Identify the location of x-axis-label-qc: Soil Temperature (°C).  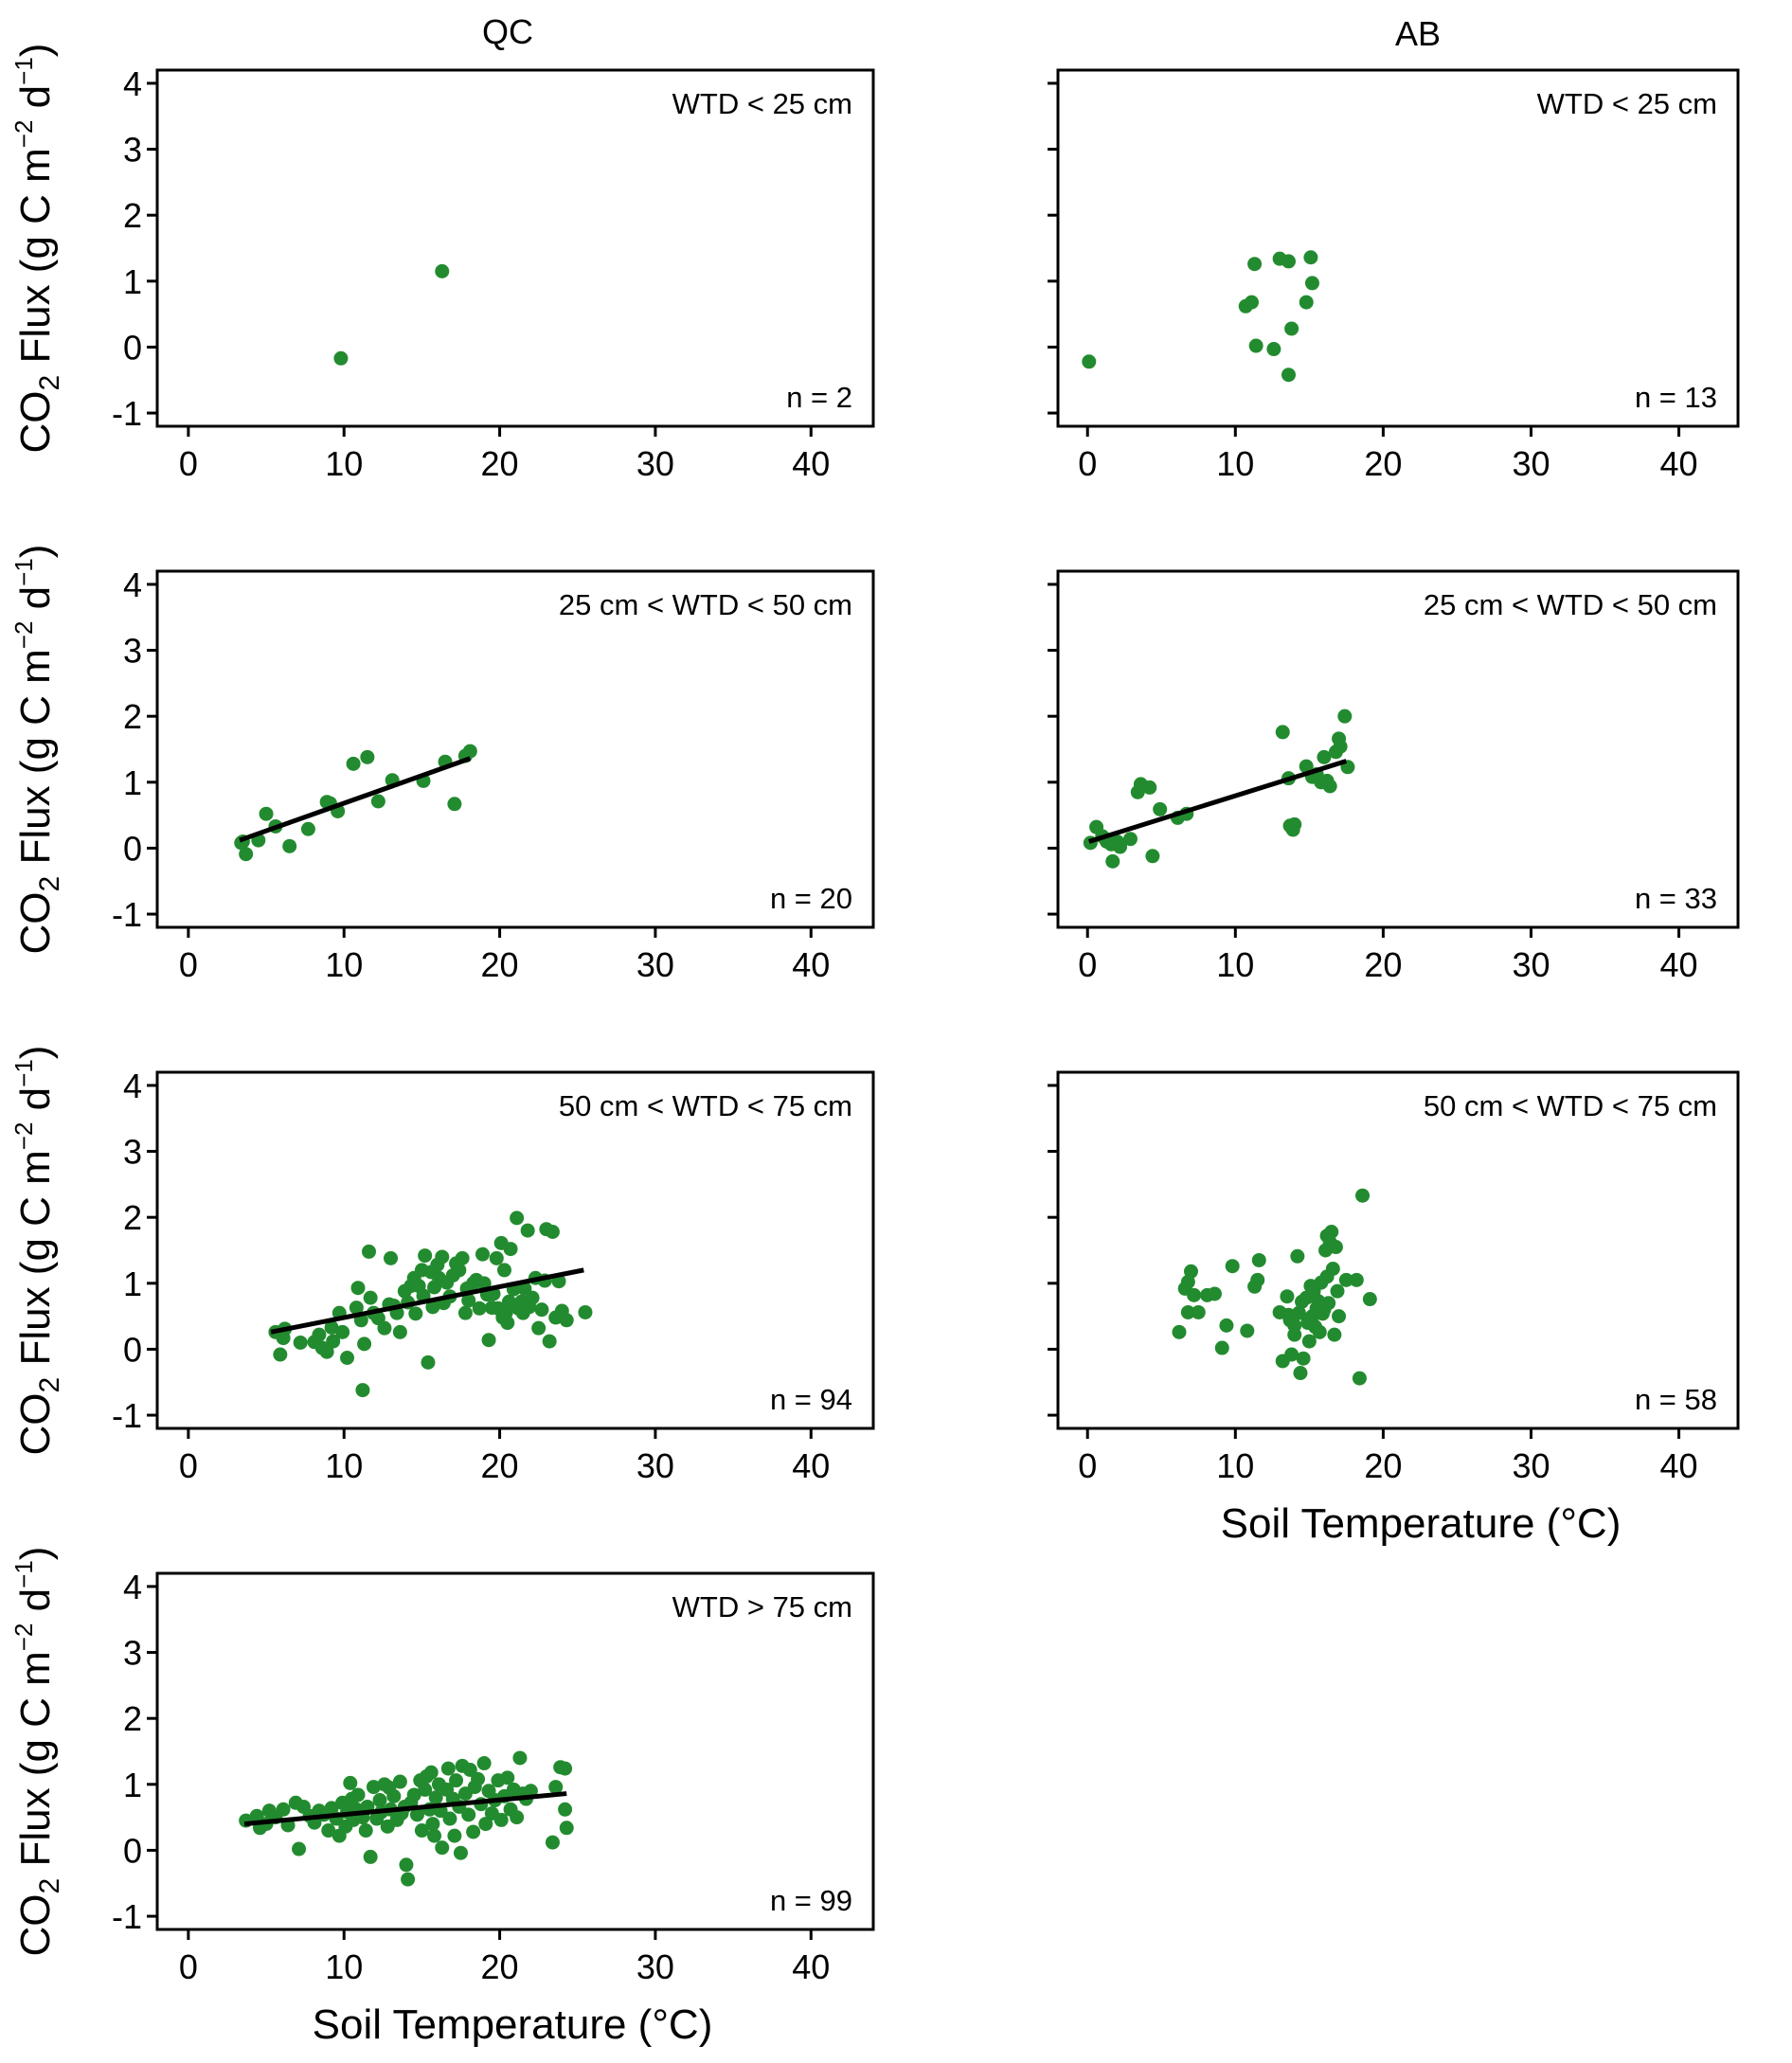
(513, 2024).